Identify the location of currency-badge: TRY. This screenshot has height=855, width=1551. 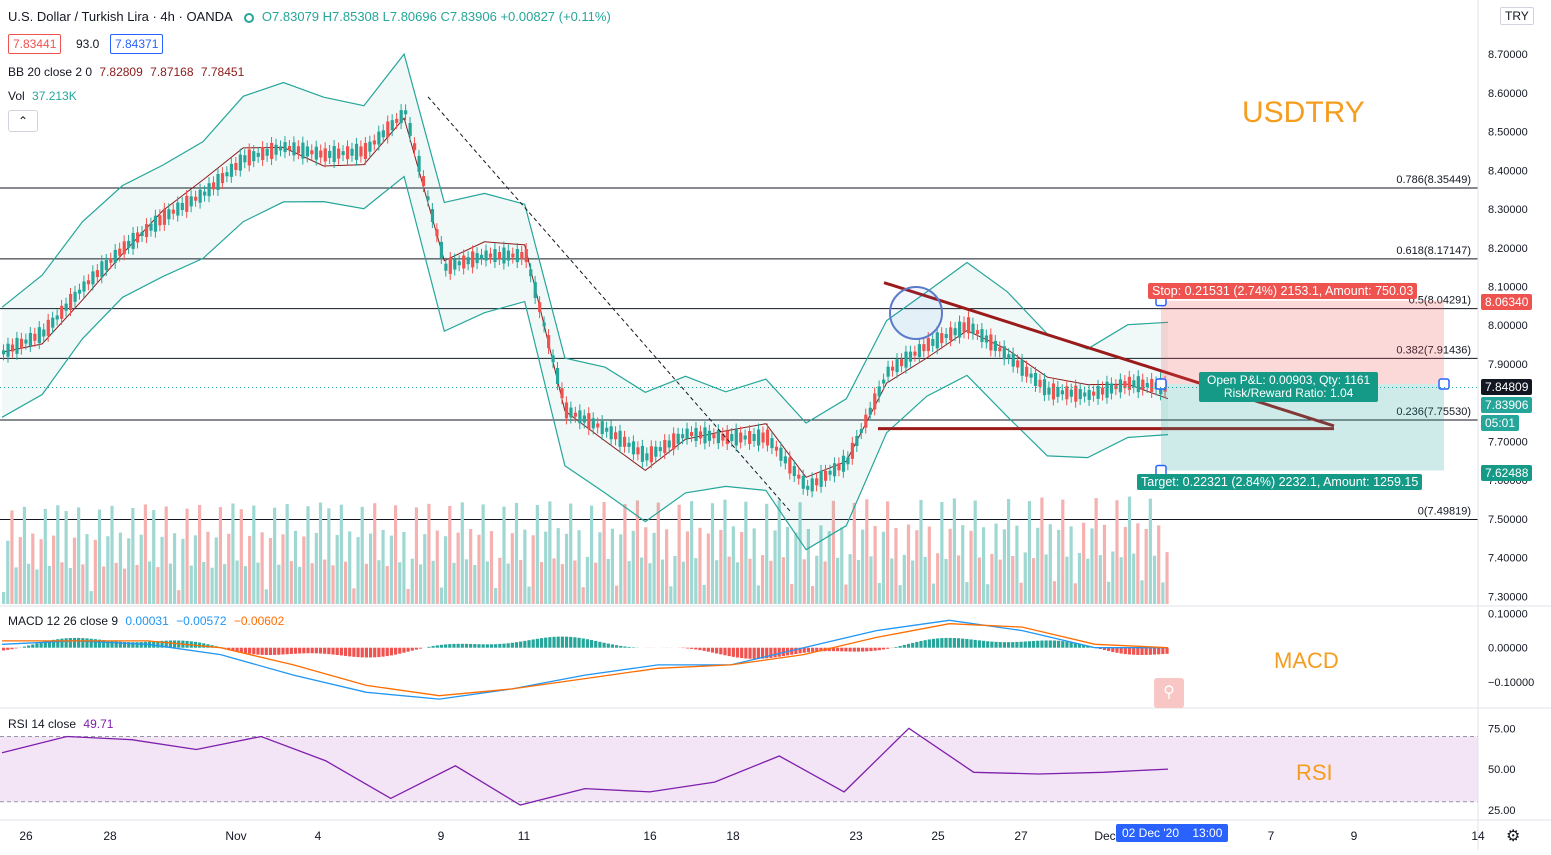
(1517, 16).